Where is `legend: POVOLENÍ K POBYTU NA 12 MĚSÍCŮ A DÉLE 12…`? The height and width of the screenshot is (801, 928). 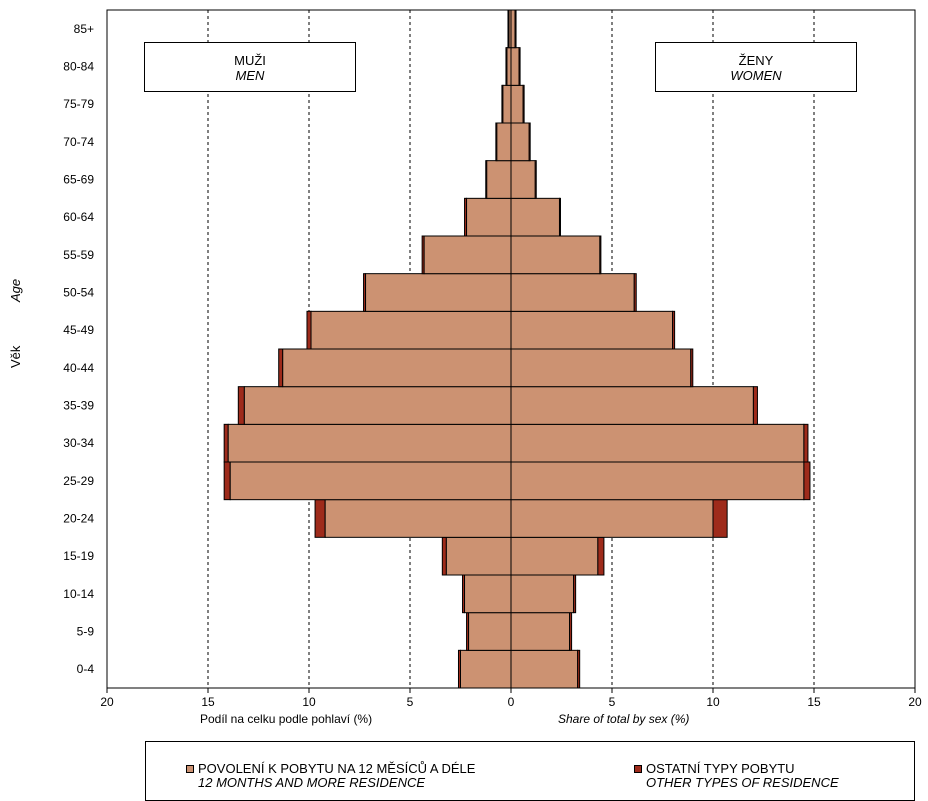
legend: POVOLENÍ K POBYTU NA 12 MĚSÍCŮ A DÉLE 12… is located at coordinates (530, 771).